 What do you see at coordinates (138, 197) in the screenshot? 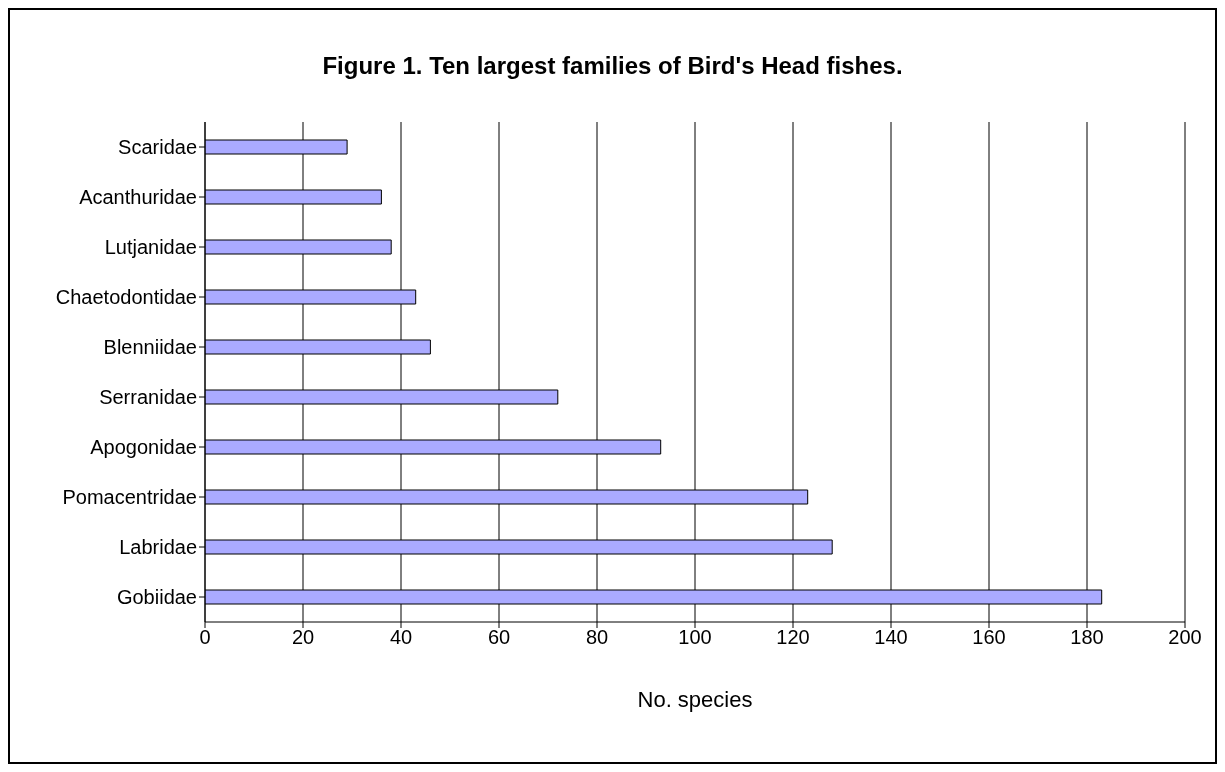
I see `y-tick-label: Acanthuridae` at bounding box center [138, 197].